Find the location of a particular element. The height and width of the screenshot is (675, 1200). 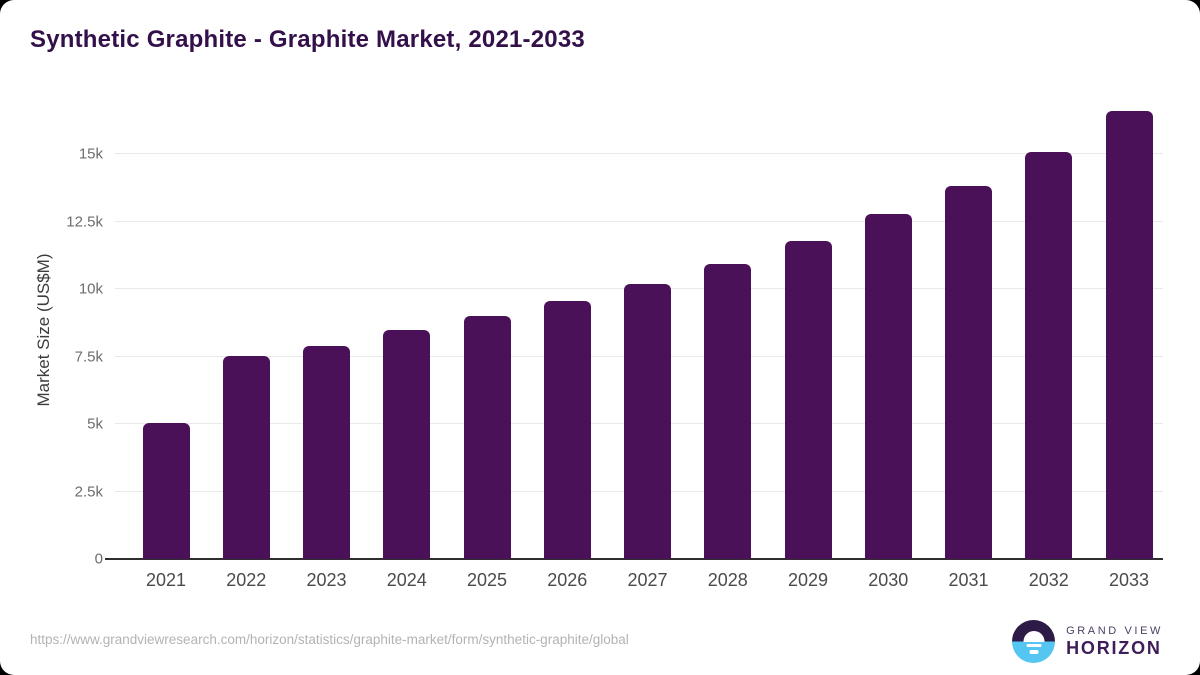

y-tick-label: 7.5k is located at coordinates (88, 357).